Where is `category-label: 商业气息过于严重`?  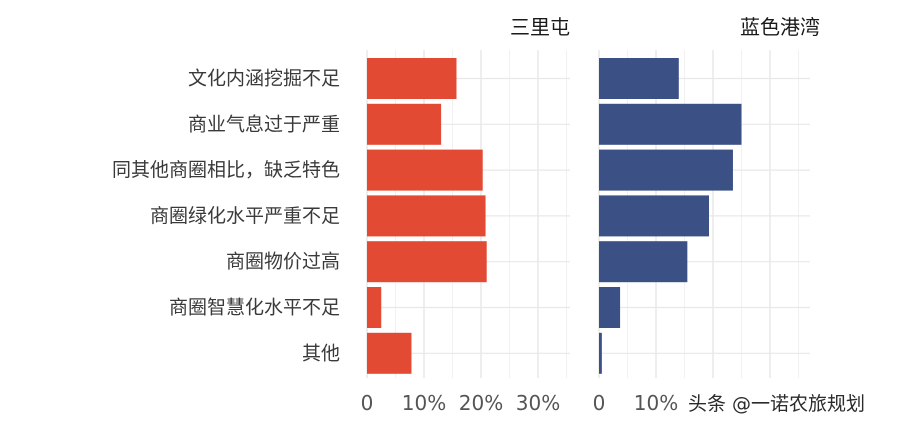
category-label: 商业气息过于严重 is located at coordinates (264, 124).